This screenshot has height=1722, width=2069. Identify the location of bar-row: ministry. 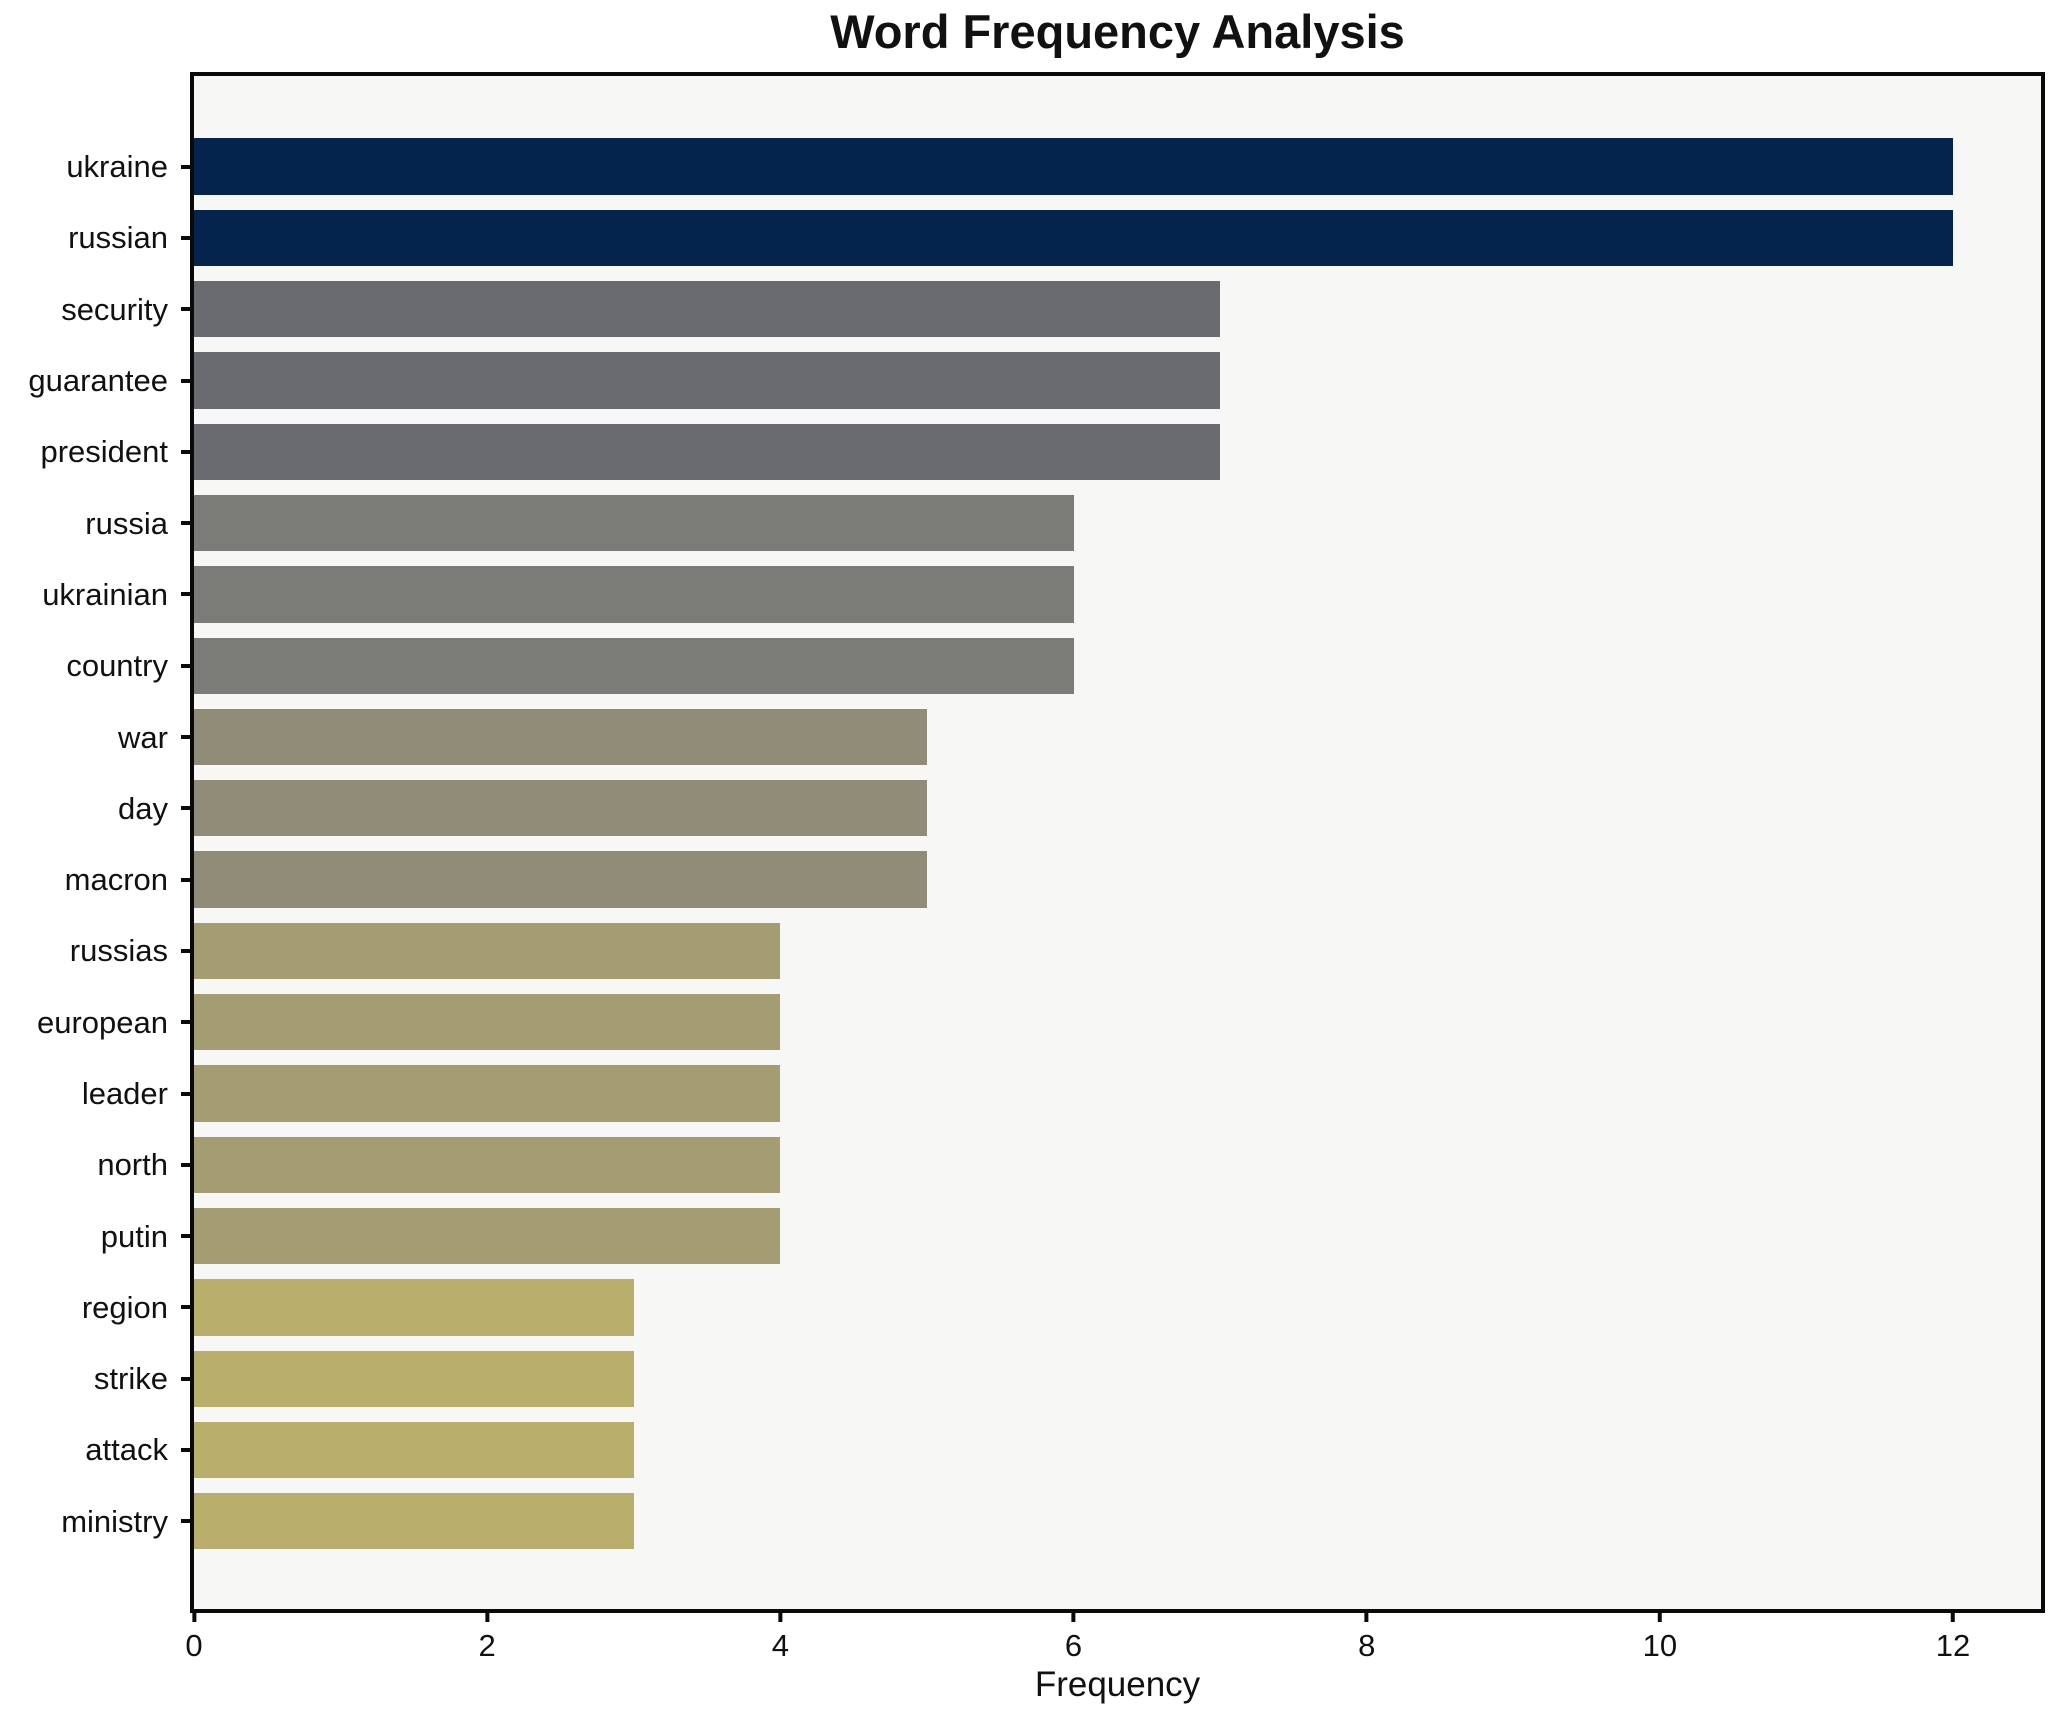
(1051, 1521).